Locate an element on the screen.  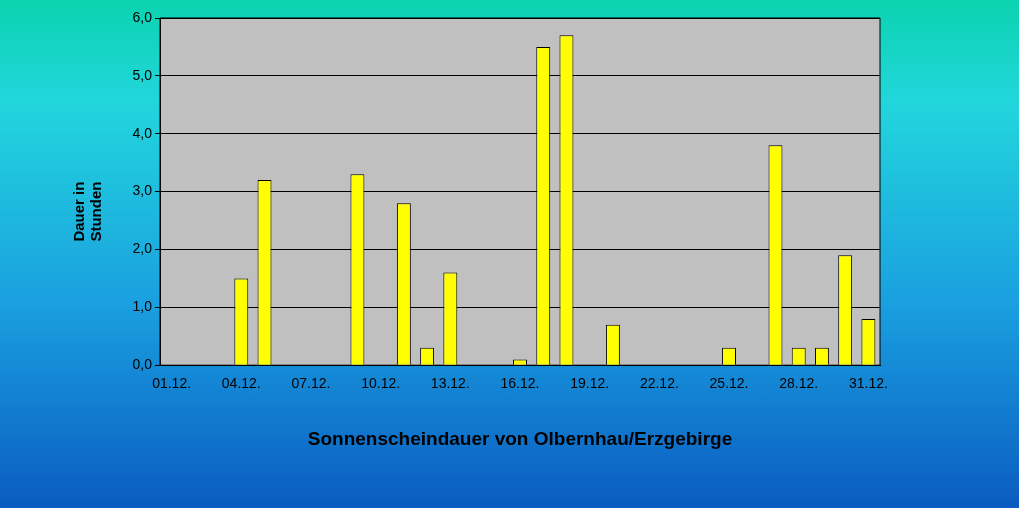
x-tick-label: 16.12. is located at coordinates (520, 383).